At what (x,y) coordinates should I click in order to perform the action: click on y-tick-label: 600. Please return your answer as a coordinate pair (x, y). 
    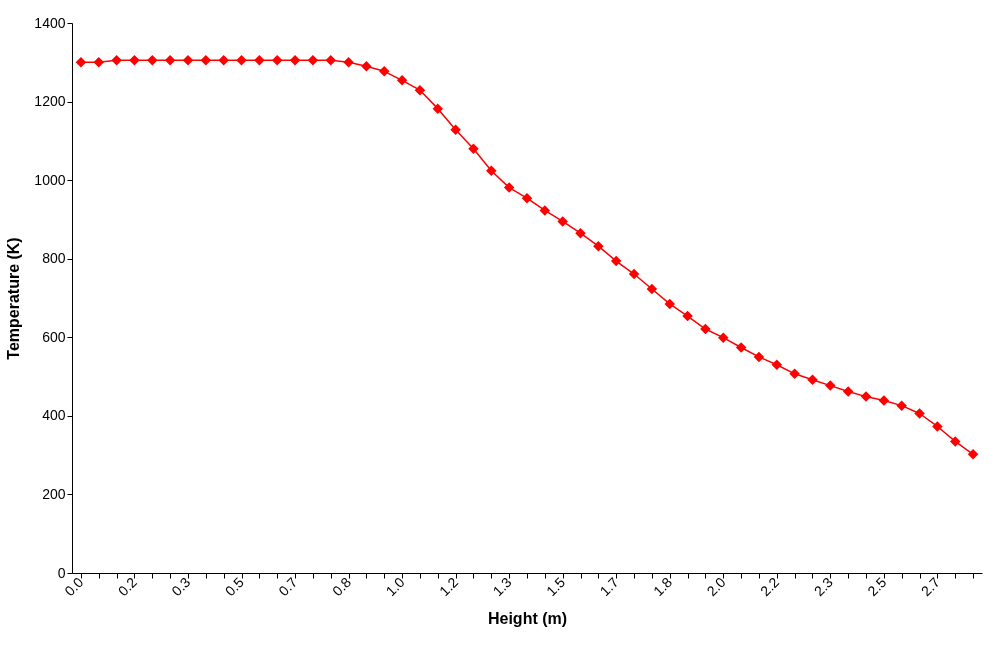
    Looking at the image, I should click on (54, 336).